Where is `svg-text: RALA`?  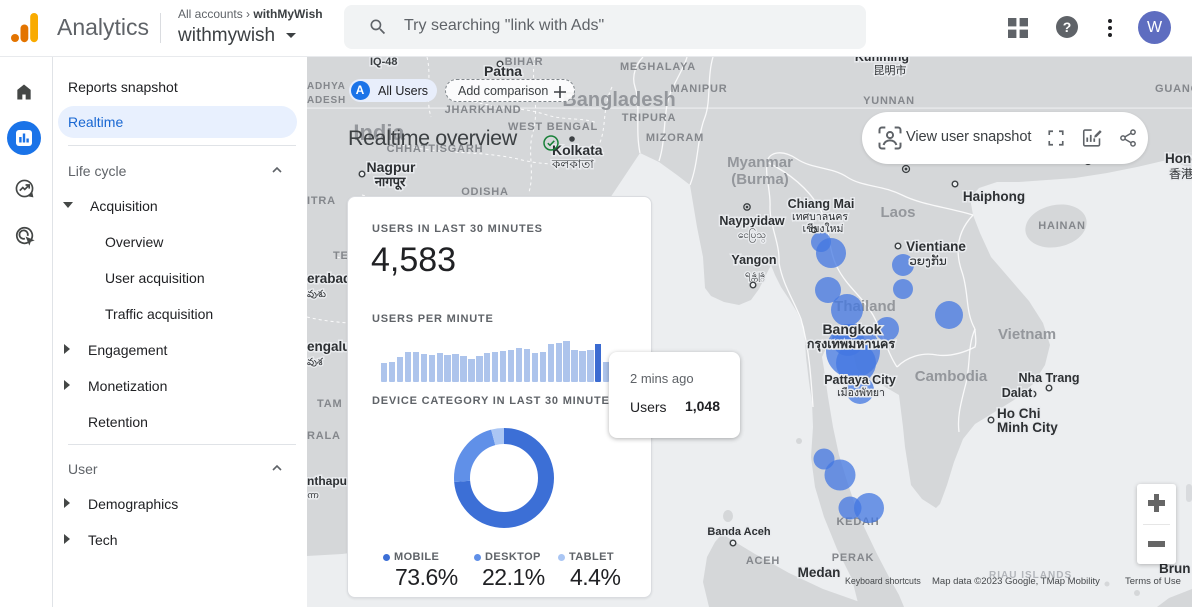
svg-text: RALA is located at coordinates (324, 436).